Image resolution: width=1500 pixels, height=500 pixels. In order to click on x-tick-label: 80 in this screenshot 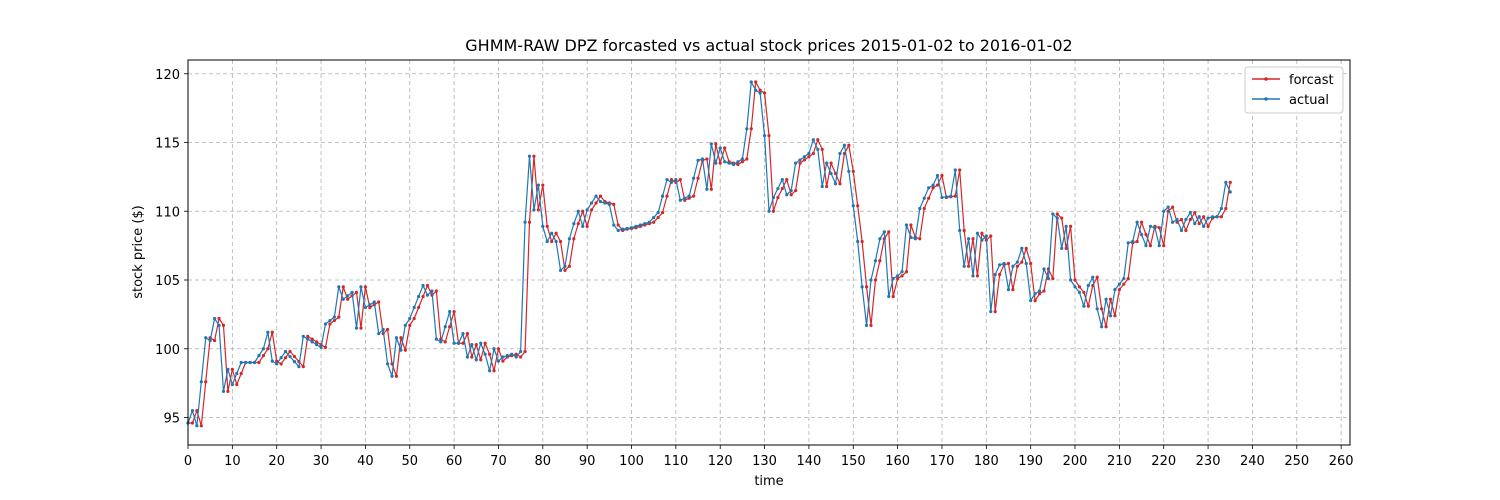, I will do `click(543, 461)`.